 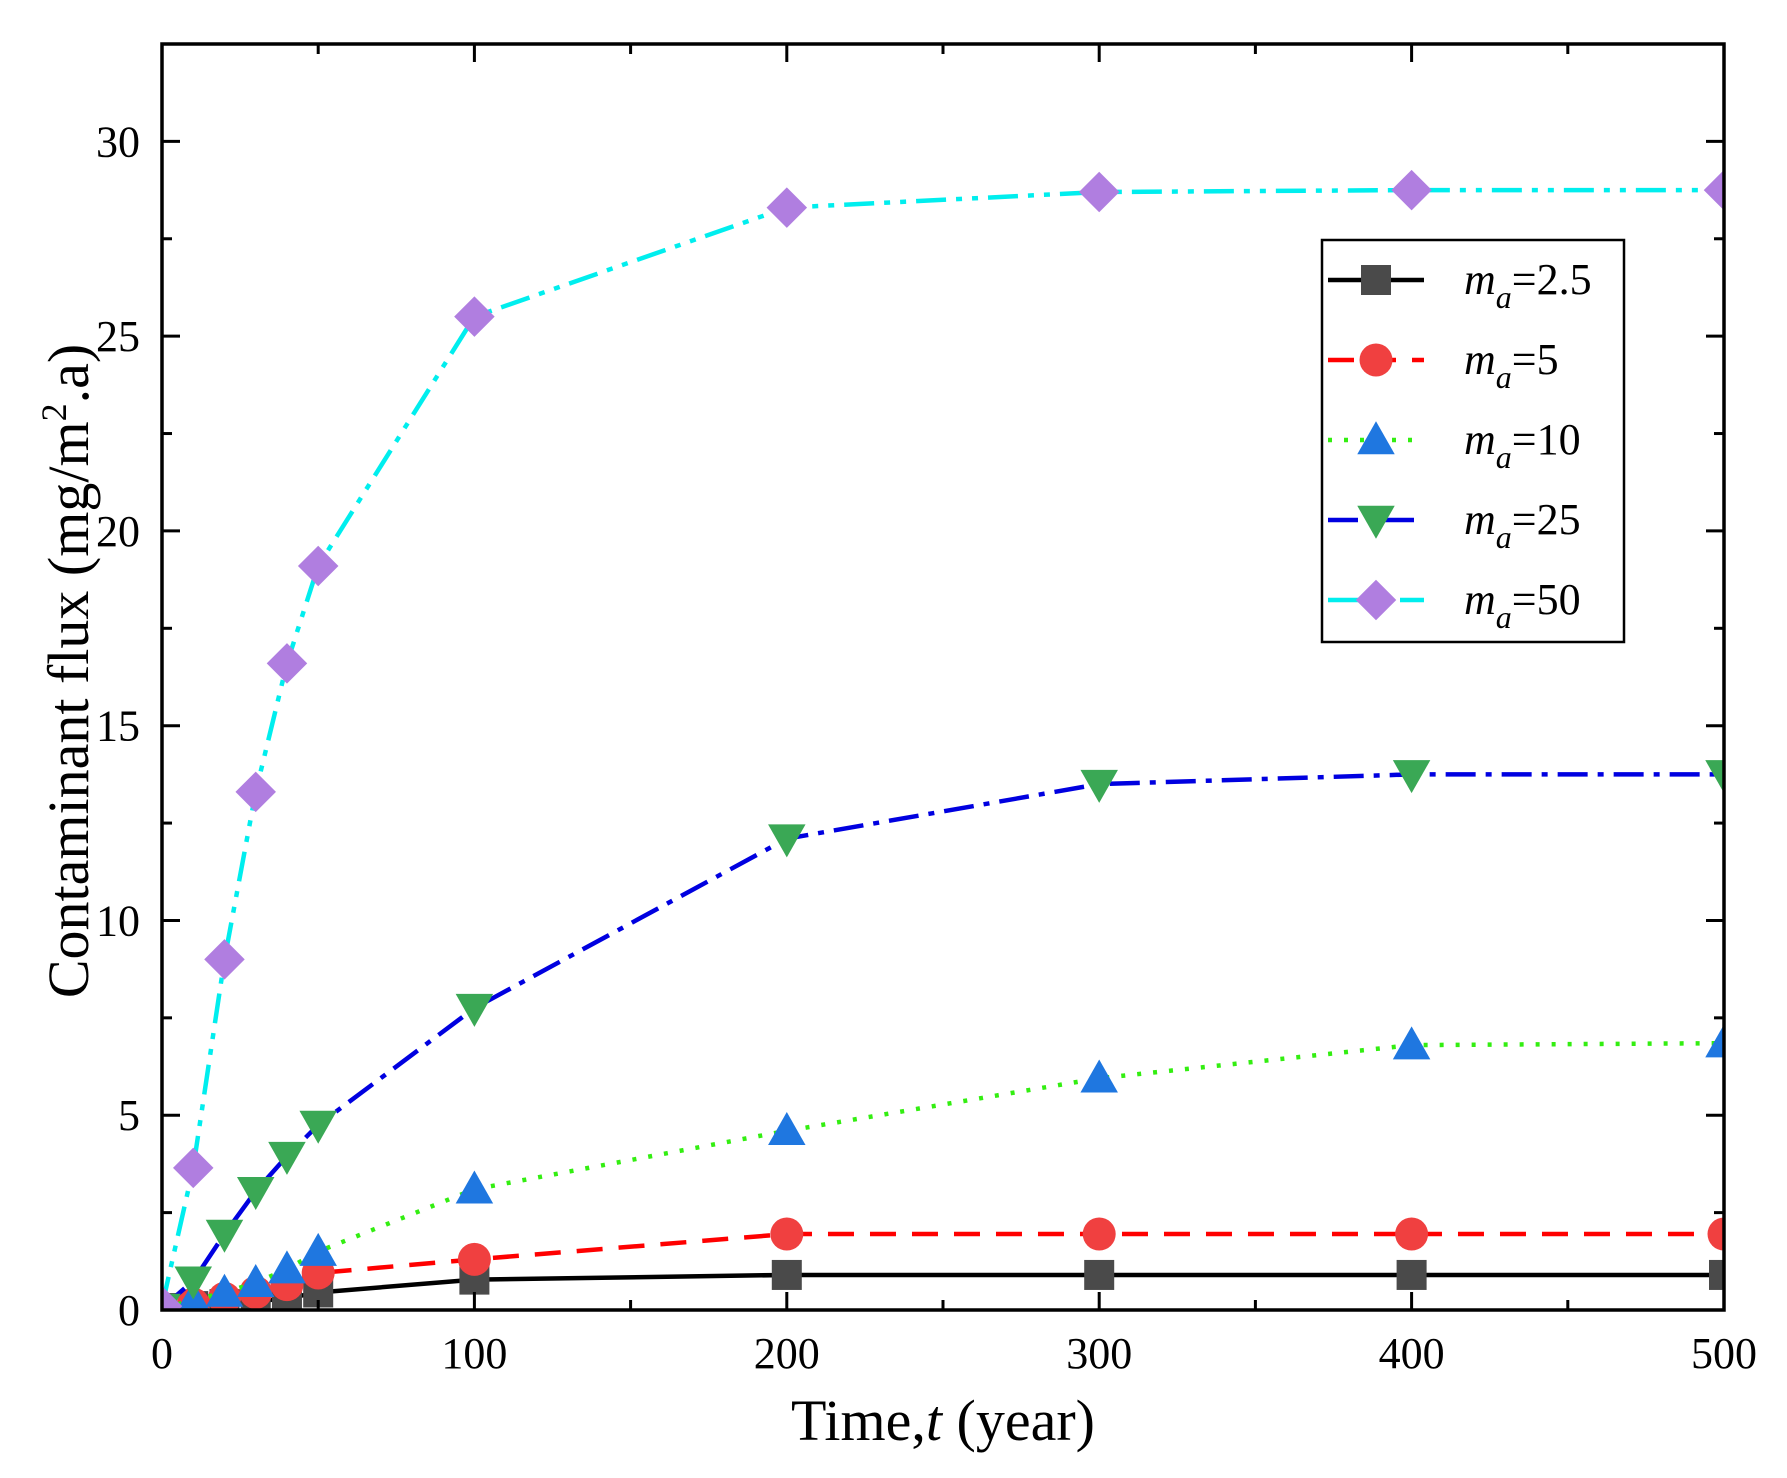 What do you see at coordinates (943, 1420) in the screenshot?
I see `x-axis-title: Time,t (year)` at bounding box center [943, 1420].